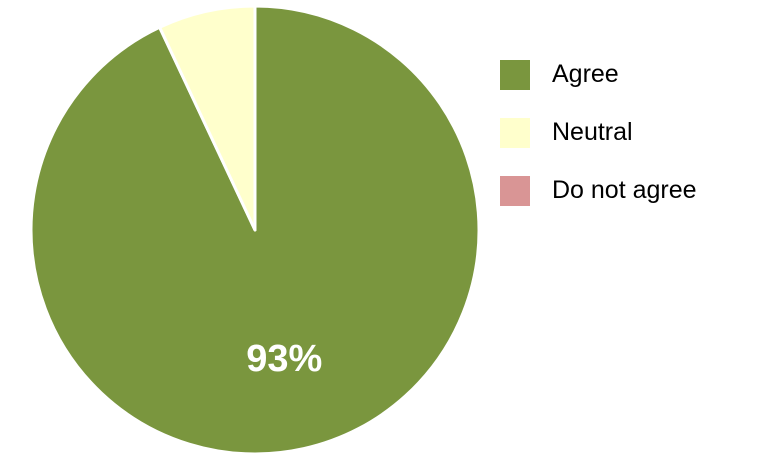 This screenshot has width=758, height=453. I want to click on legend-item-do-not-agree: Do not agree, so click(598, 190).